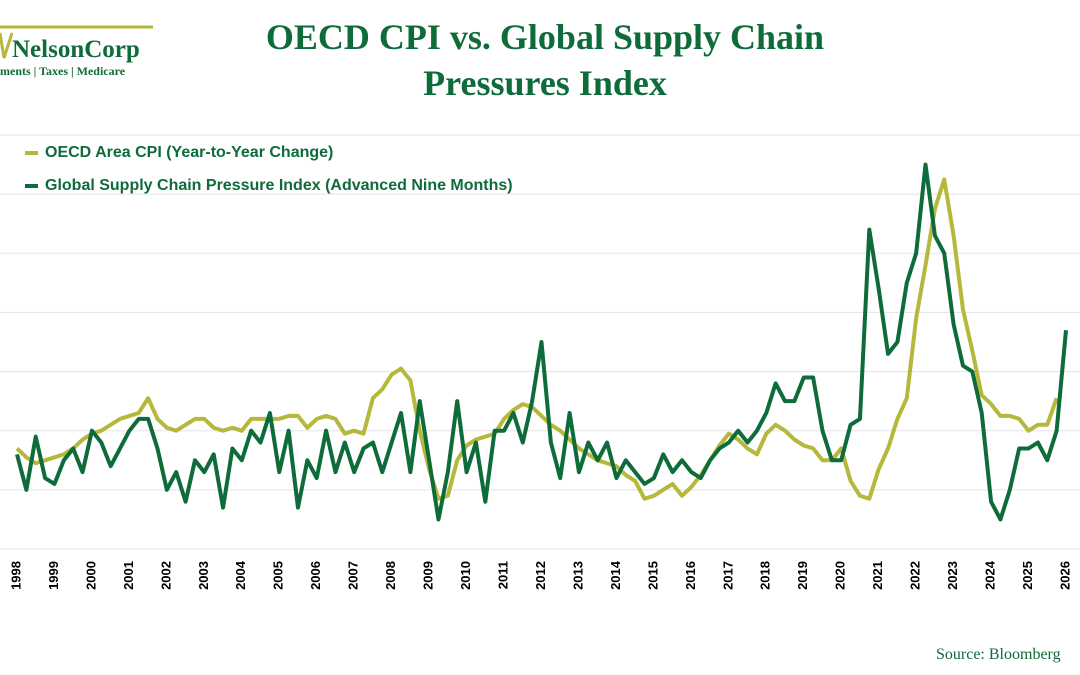  Describe the element at coordinates (189, 152) in the screenshot. I see `legend-label: OECD Area CPI (Year-to-Year Change)` at that location.